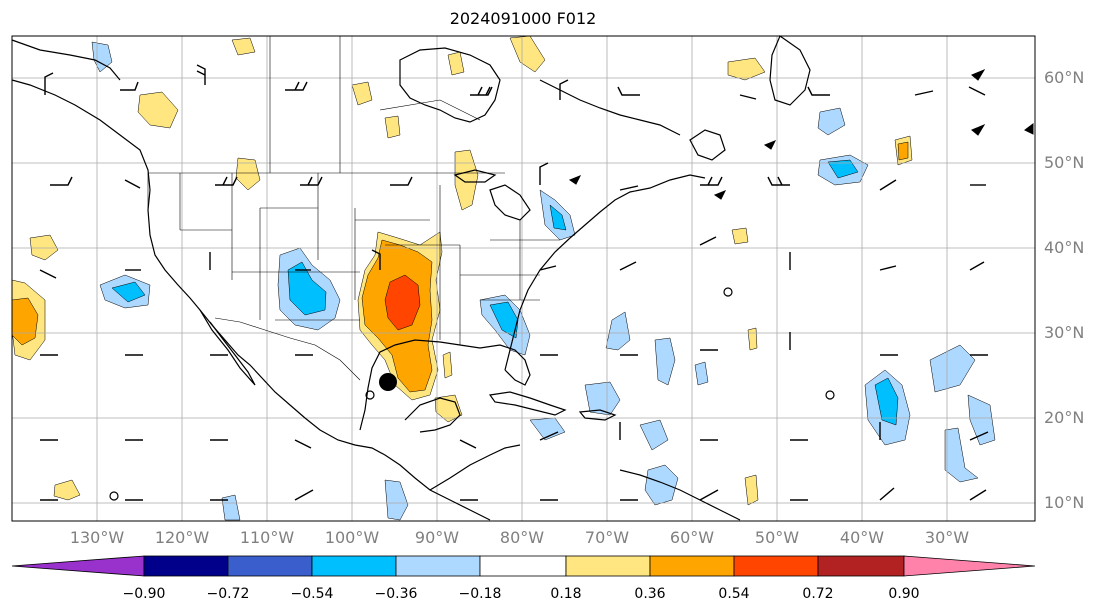 The width and height of the screenshot is (1105, 615). I want to click on lat-label-10n: 10°N, so click(1064, 502).